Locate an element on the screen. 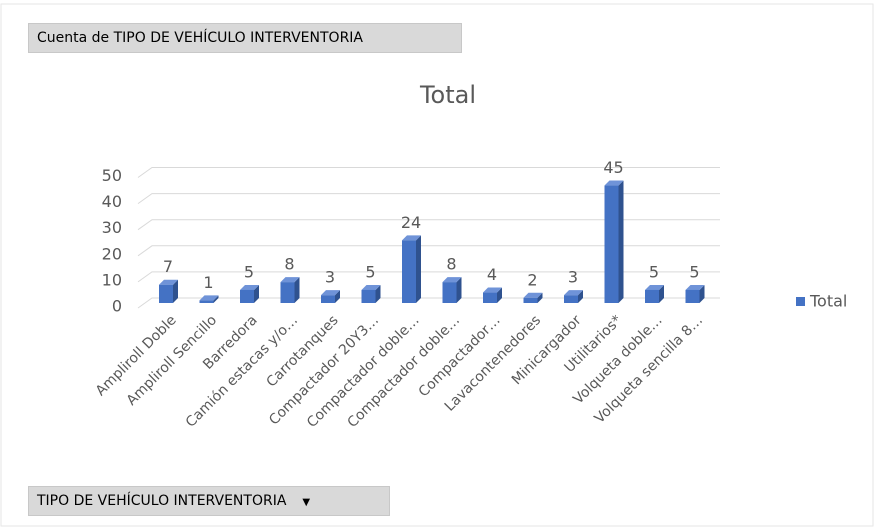 Image resolution: width=874 pixels, height=529 pixels. chart-title: Total is located at coordinates (447, 95).